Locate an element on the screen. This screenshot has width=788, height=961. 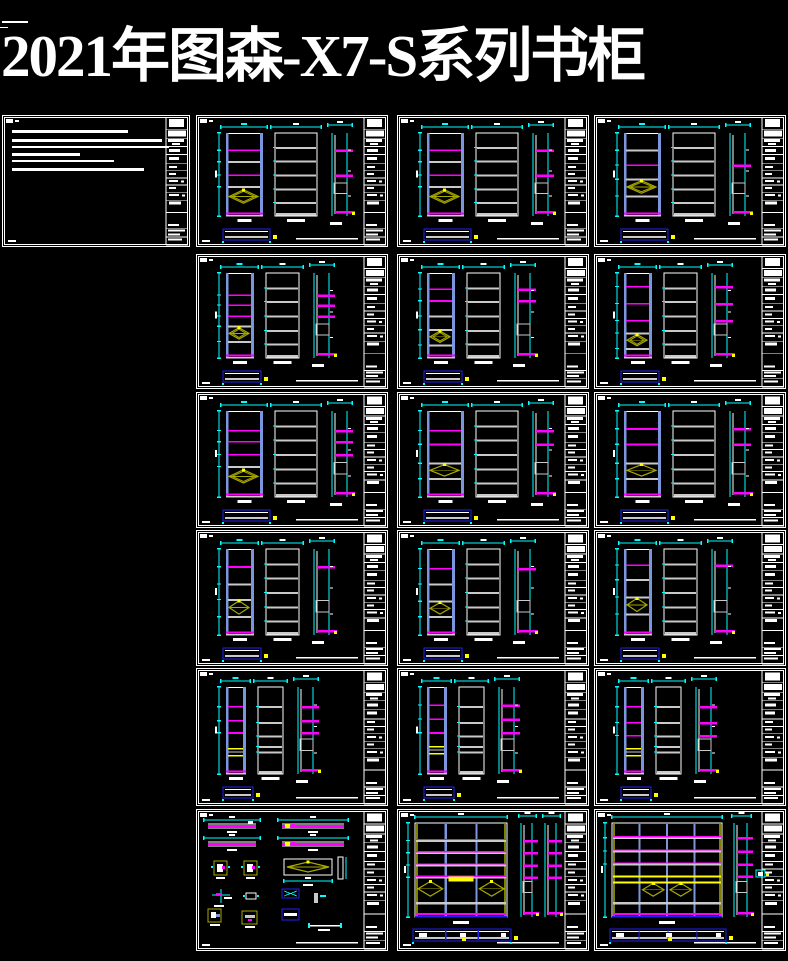
sheet-drawing-r4-c2 is located at coordinates (493, 737).